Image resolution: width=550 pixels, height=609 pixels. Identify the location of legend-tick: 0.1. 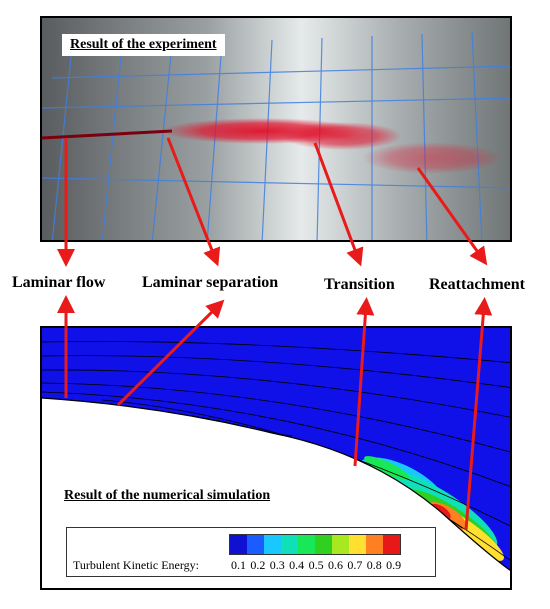
(238, 565).